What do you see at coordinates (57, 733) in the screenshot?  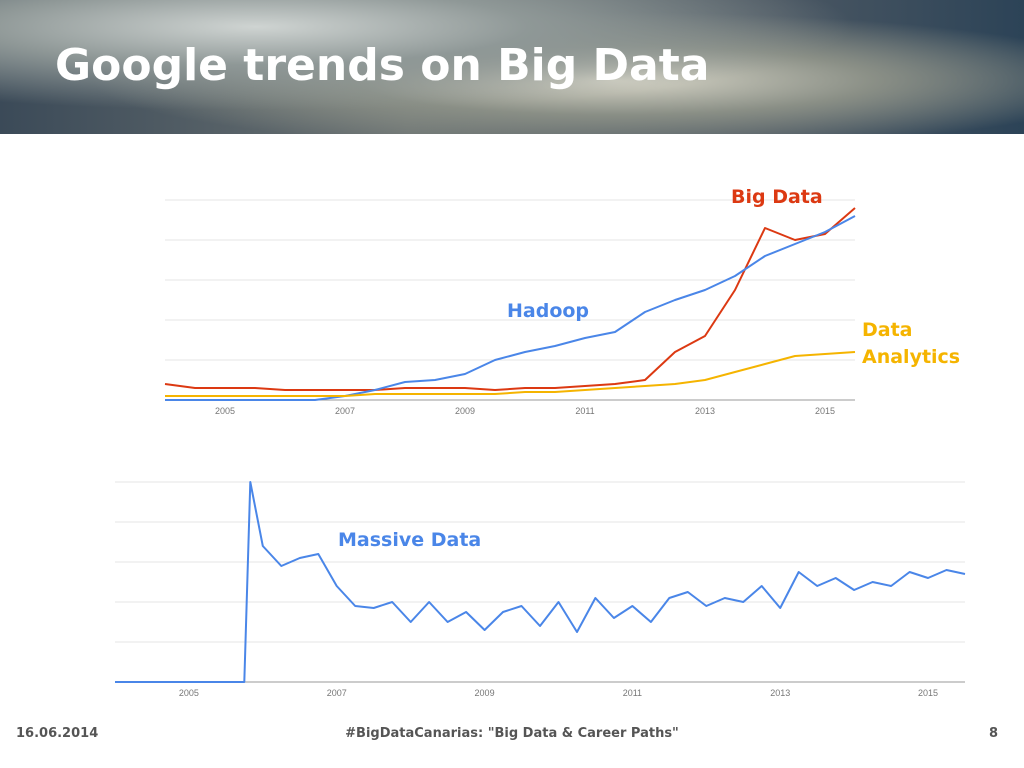 I see `footer-date: 16.06.2014` at bounding box center [57, 733].